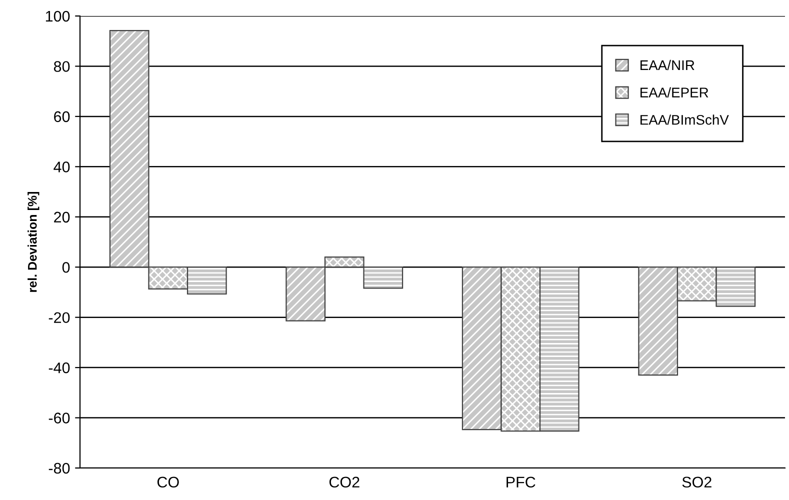 The height and width of the screenshot is (500, 789). Describe the element at coordinates (58, 16) in the screenshot. I see `y-tick-label: 100` at that location.